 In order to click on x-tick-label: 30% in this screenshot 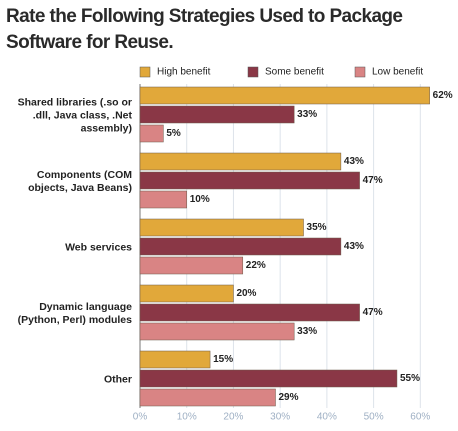, I will do `click(280, 417)`.